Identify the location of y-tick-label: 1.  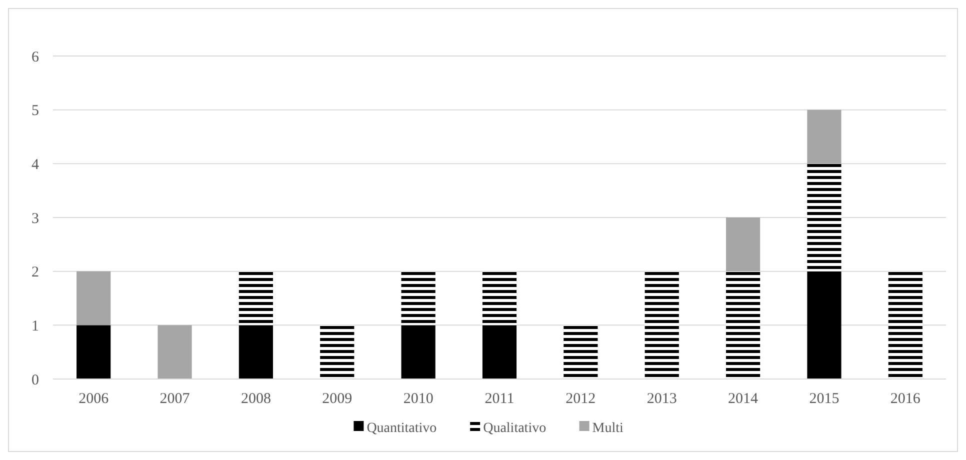
(35, 326).